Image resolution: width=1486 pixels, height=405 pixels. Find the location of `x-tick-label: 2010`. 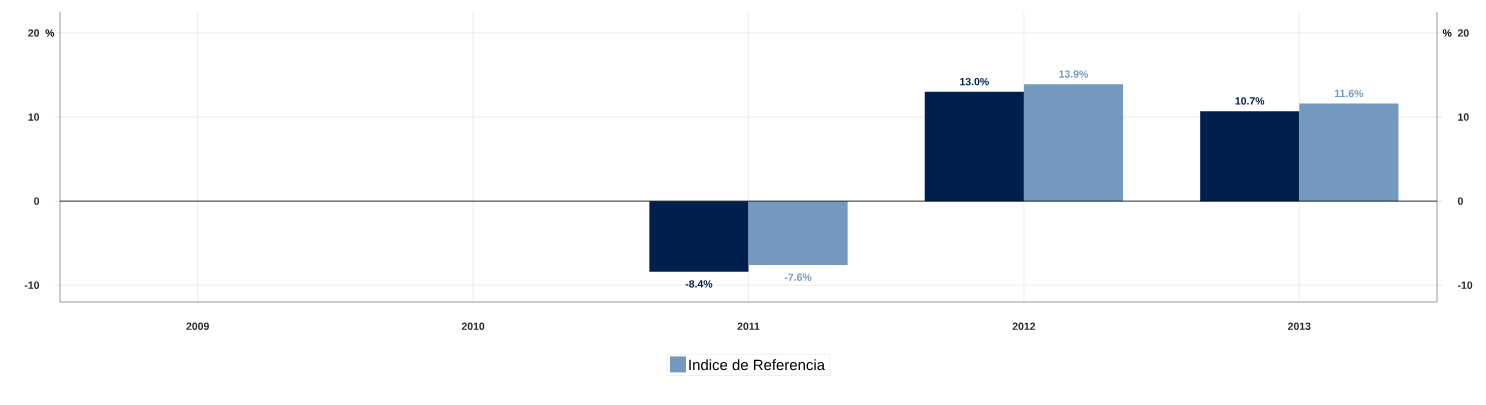

x-tick-label: 2010 is located at coordinates (473, 326).